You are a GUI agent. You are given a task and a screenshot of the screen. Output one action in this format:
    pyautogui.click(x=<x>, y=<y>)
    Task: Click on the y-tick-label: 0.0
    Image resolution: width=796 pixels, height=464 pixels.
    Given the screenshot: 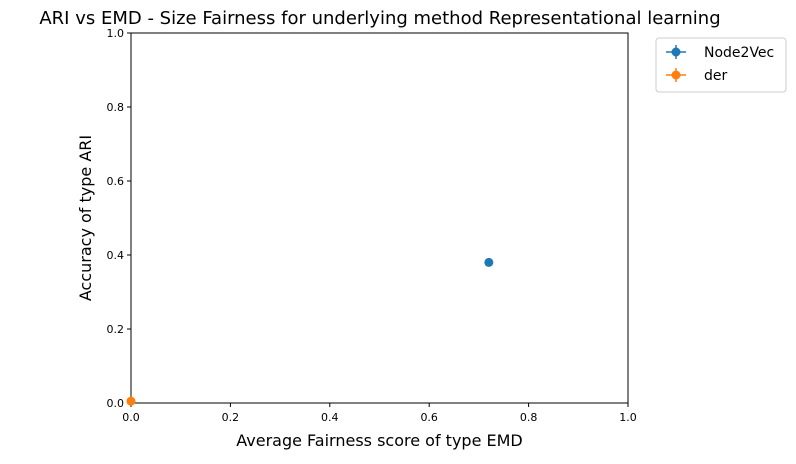 What is the action you would take?
    pyautogui.click(x=116, y=403)
    